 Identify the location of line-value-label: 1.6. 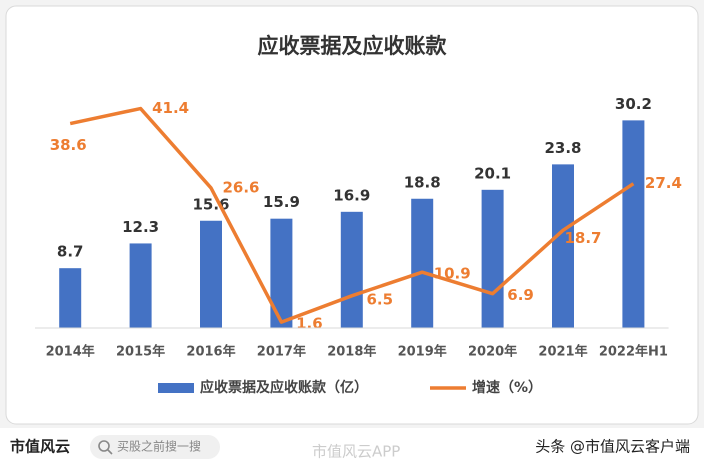
(309, 324).